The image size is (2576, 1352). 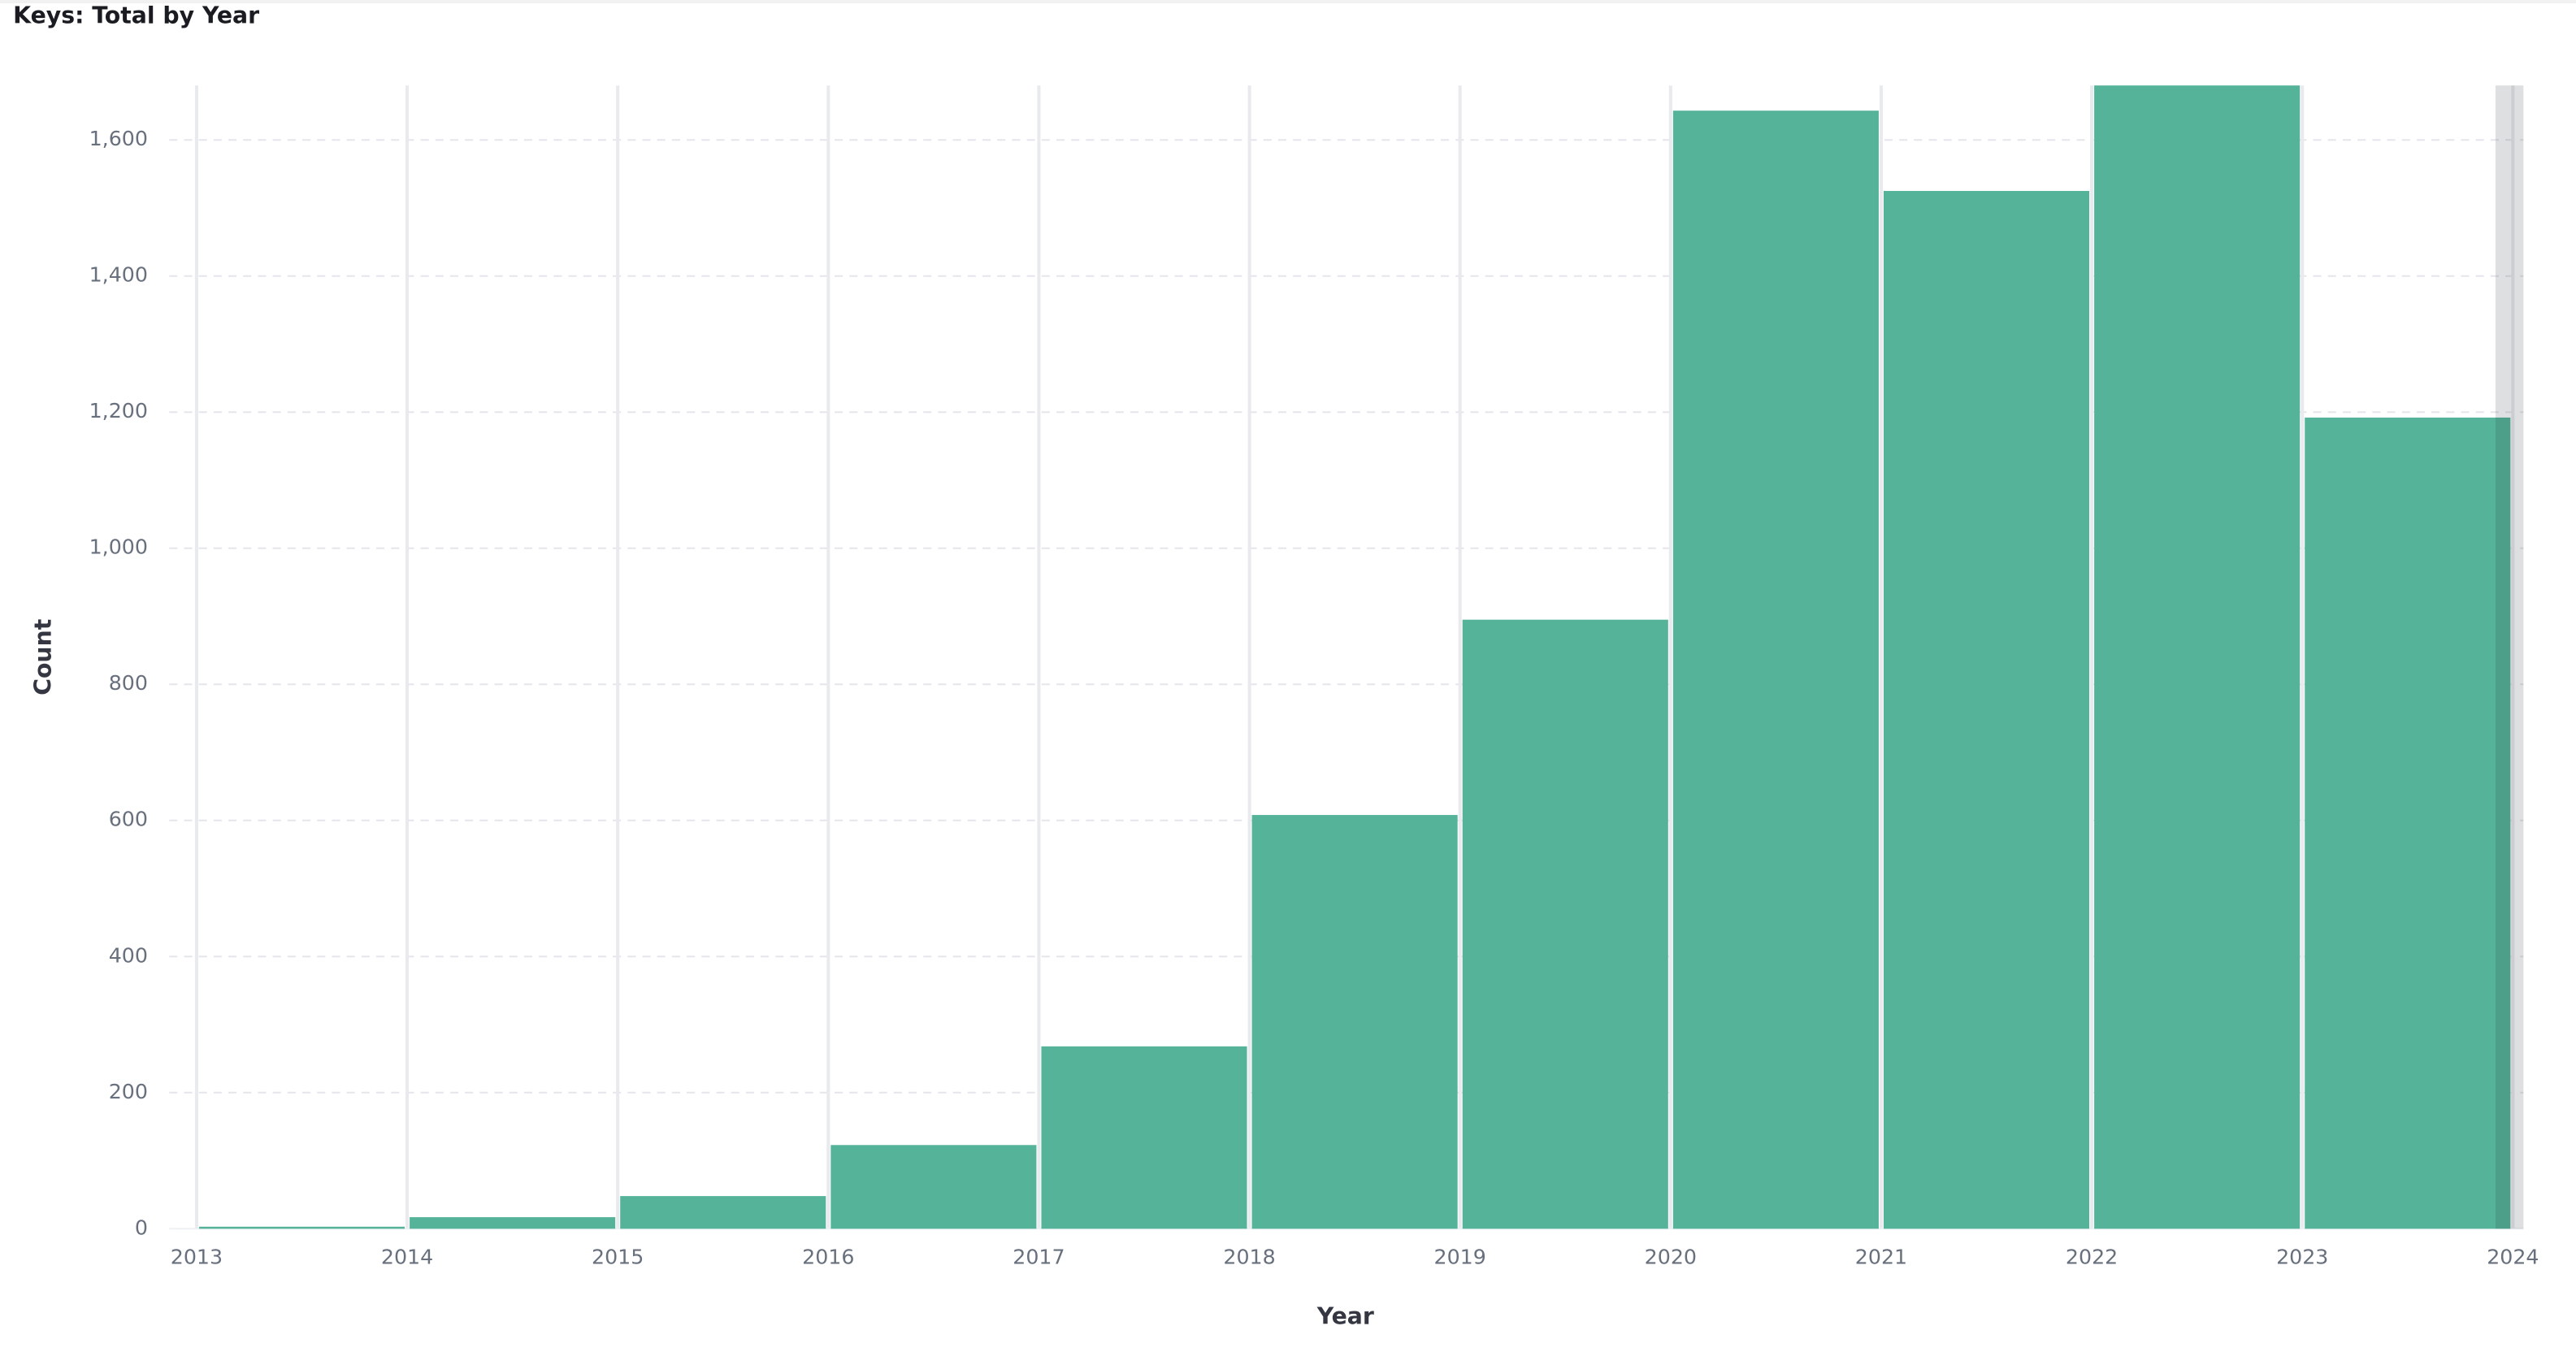 I want to click on x-tick-label: 2023, so click(x=2302, y=1258).